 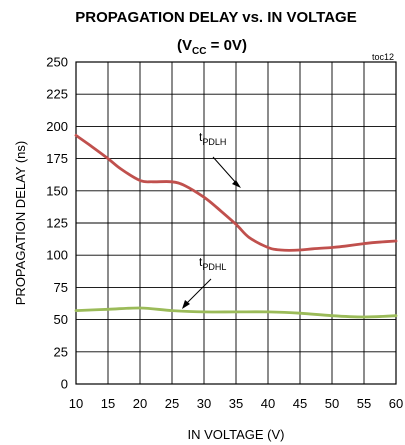 I want to click on pdlh-annotation-label: tPDLH, so click(x=212, y=138).